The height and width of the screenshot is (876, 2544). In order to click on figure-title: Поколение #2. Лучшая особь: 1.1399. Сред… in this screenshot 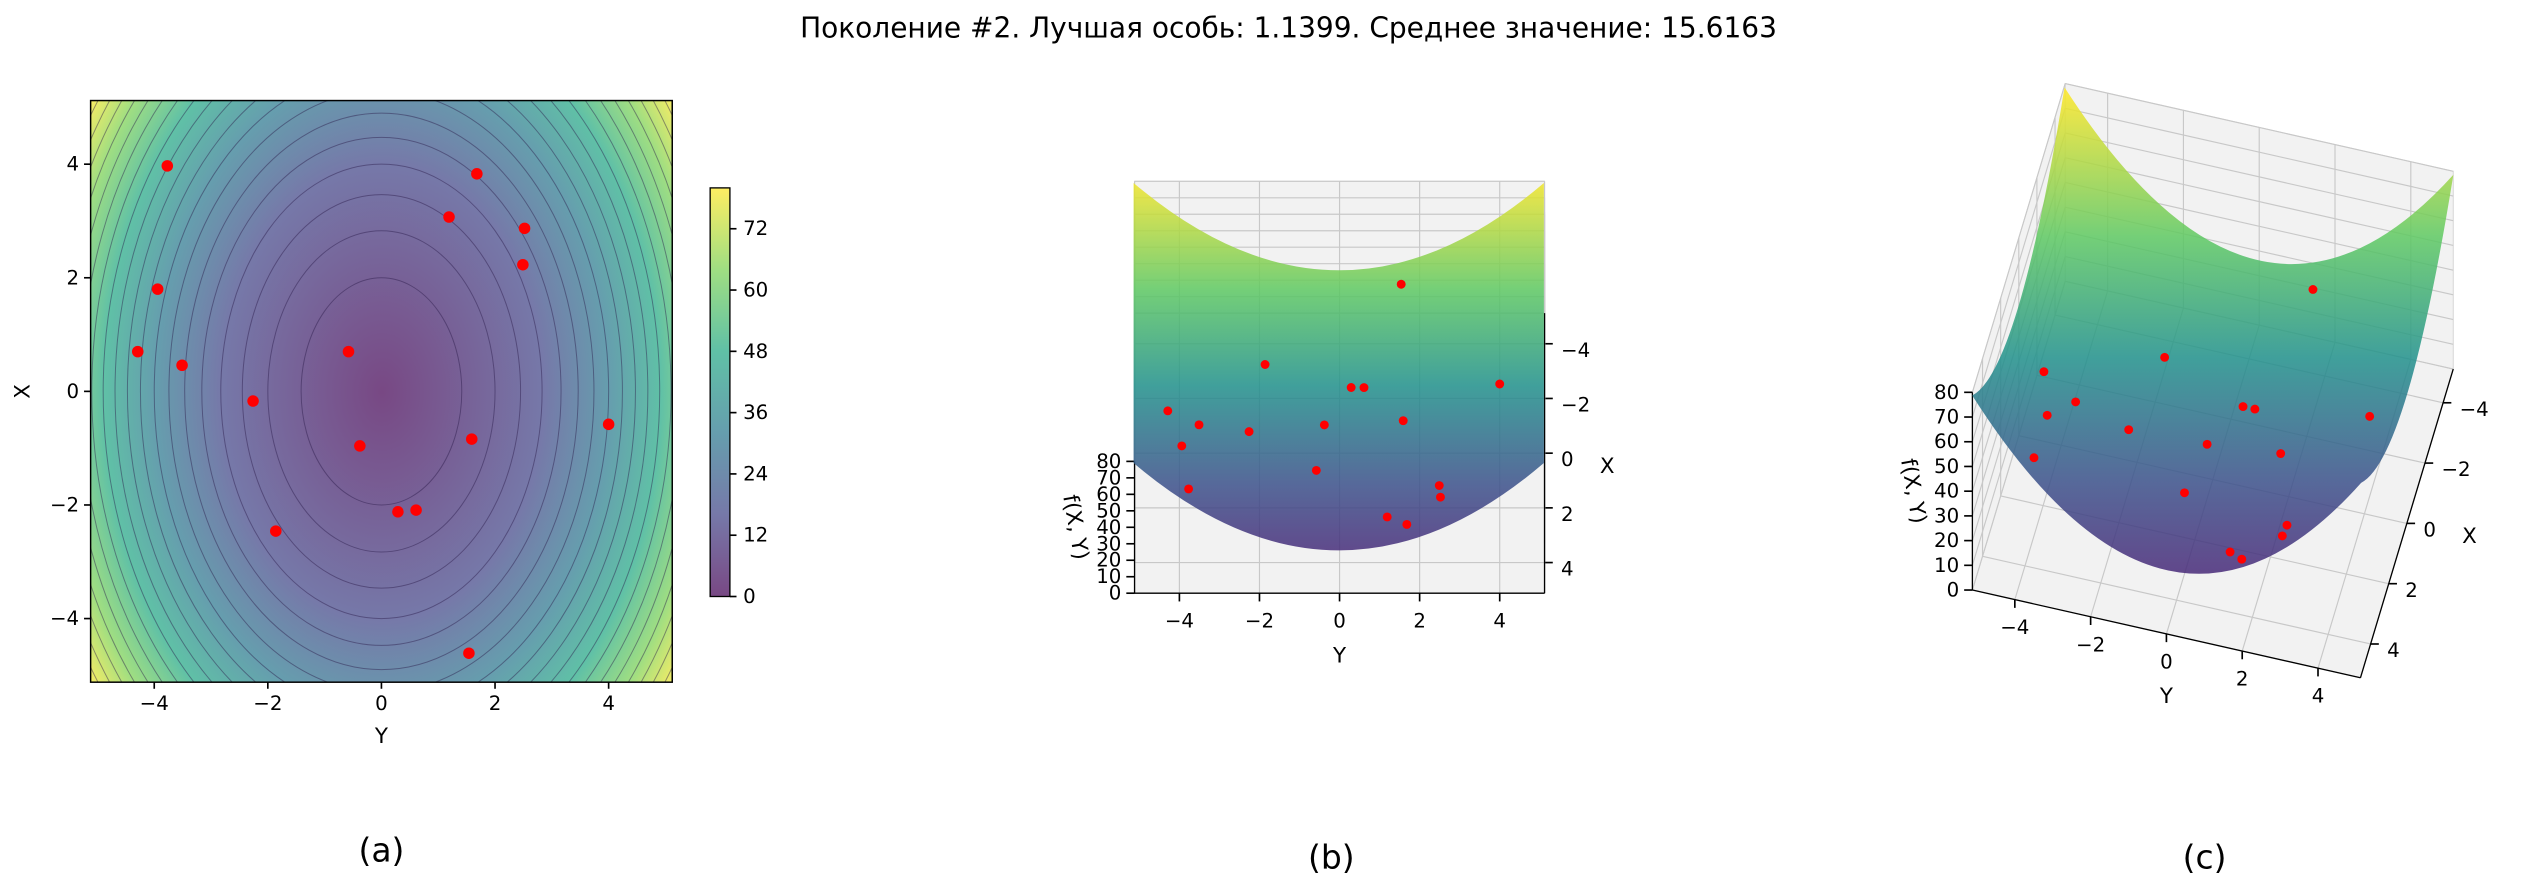, I will do `click(1288, 28)`.